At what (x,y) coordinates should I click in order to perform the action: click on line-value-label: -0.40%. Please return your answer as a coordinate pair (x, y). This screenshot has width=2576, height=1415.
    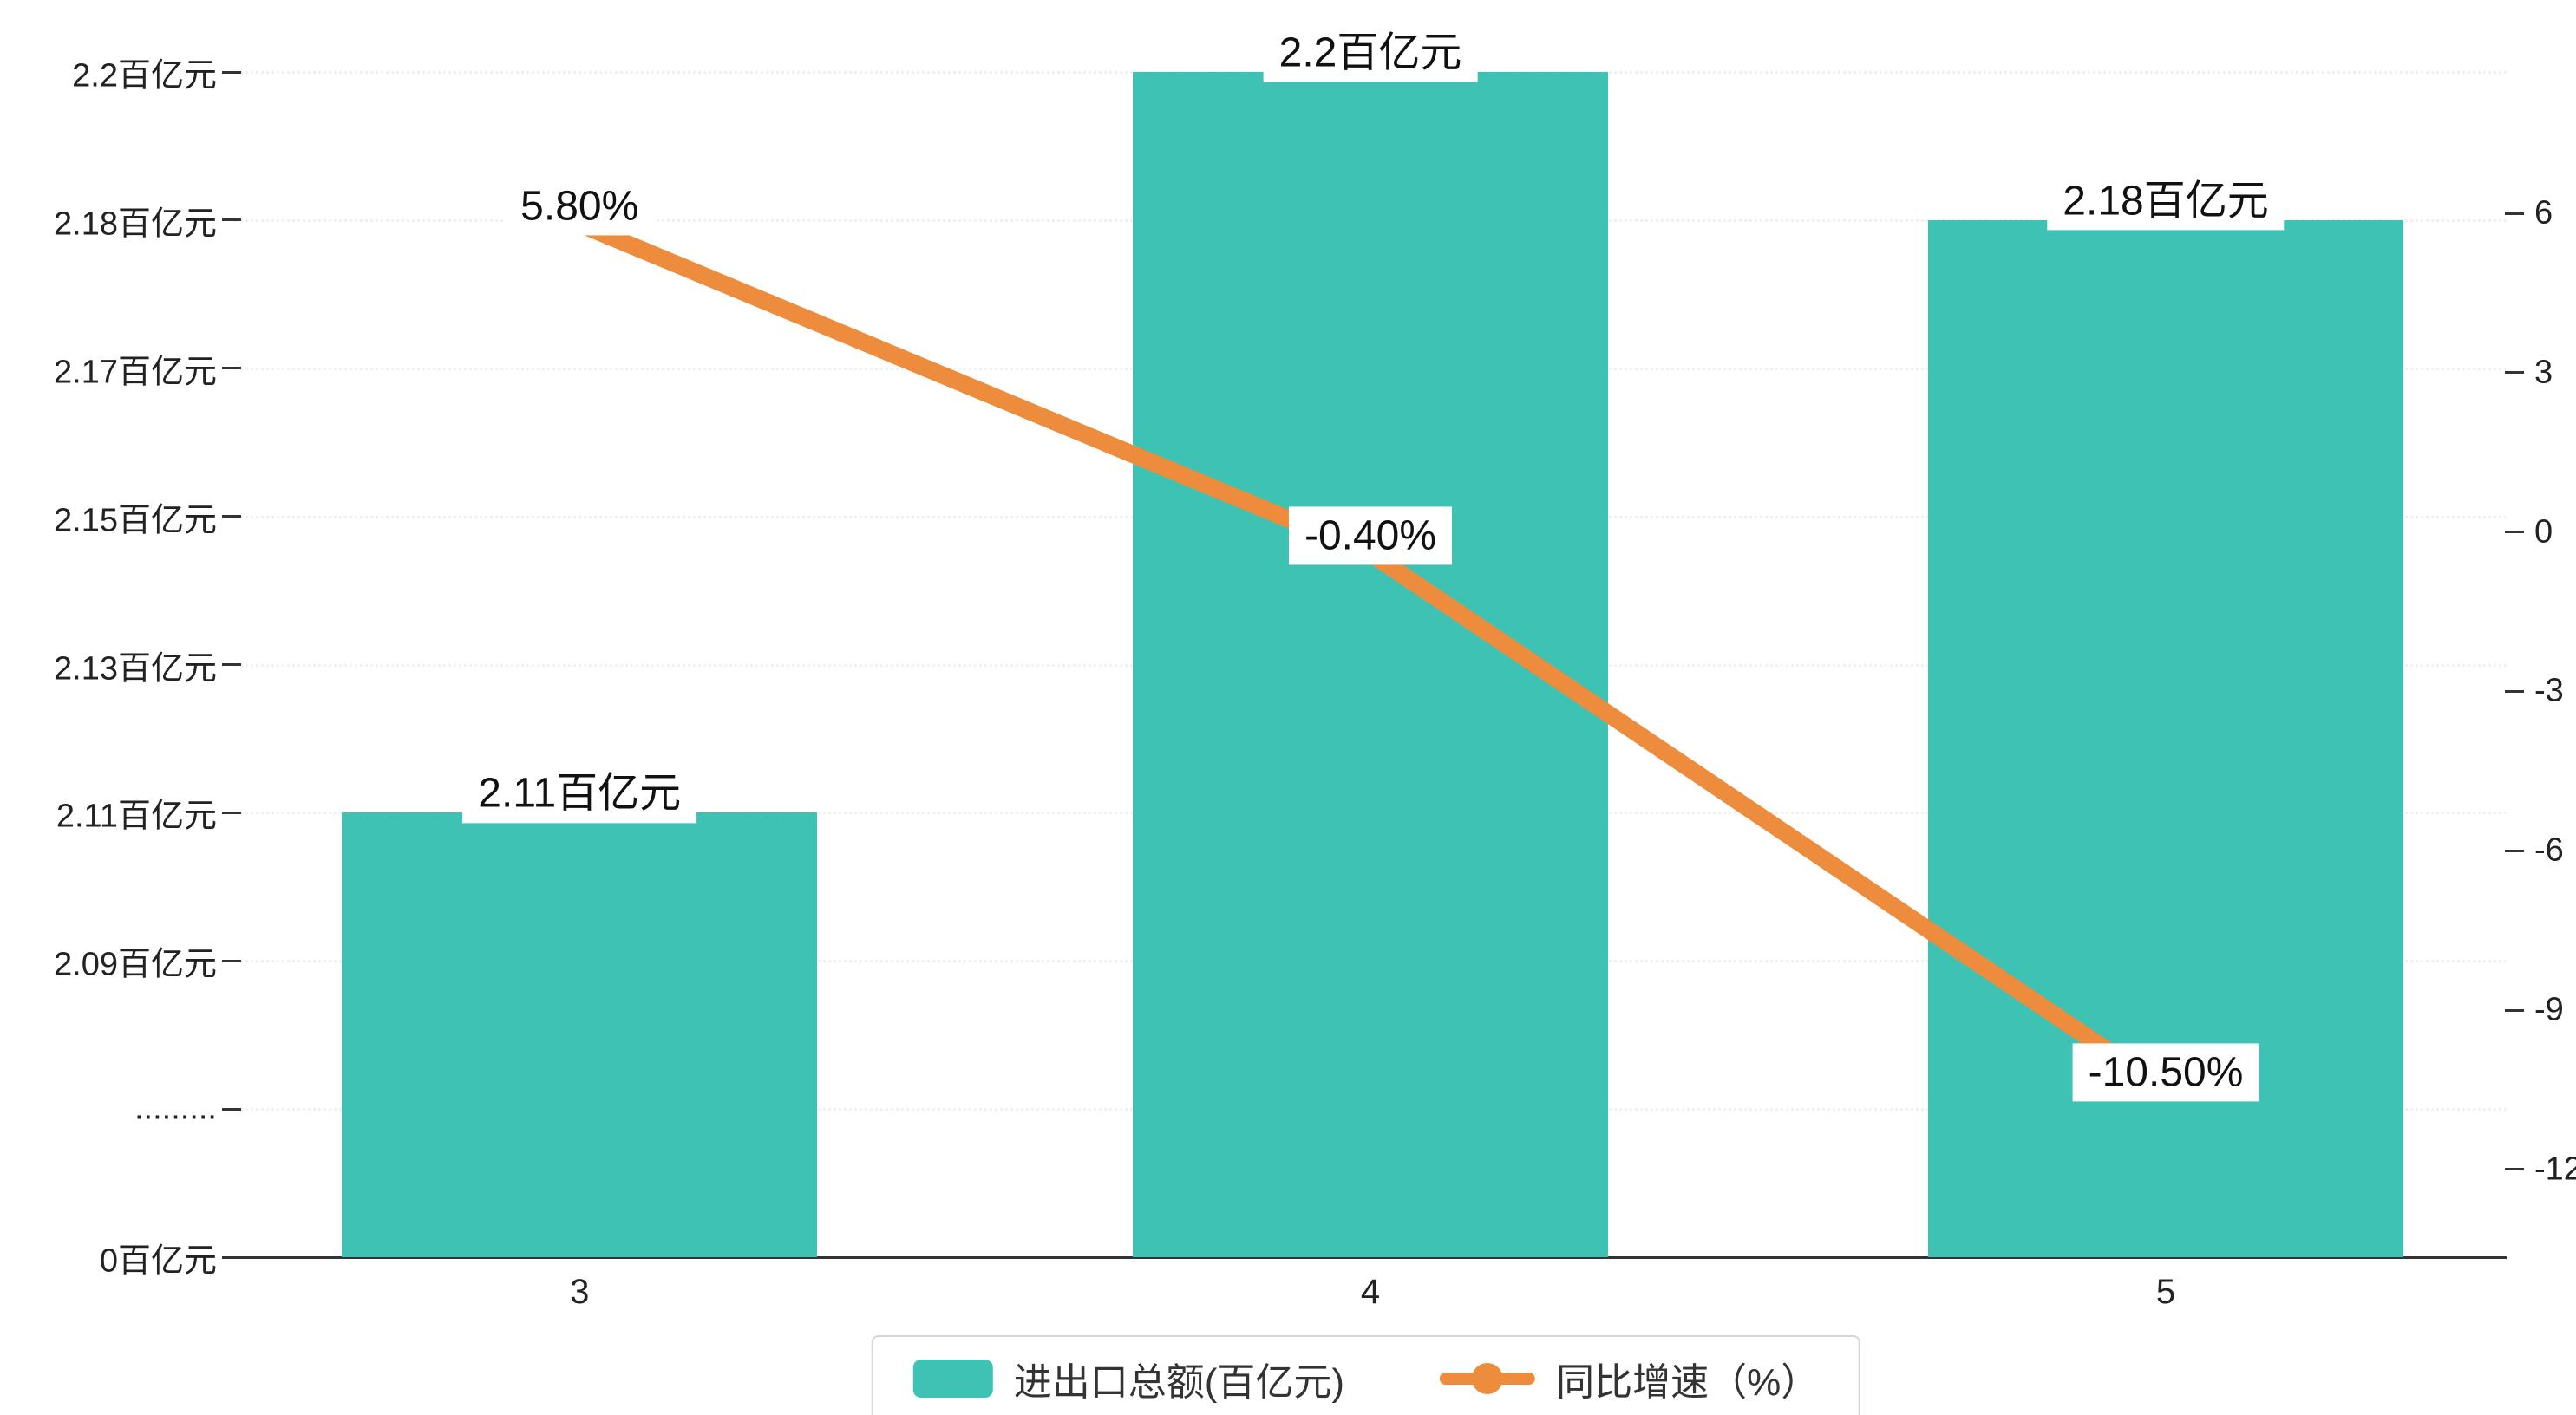
    Looking at the image, I should click on (1370, 535).